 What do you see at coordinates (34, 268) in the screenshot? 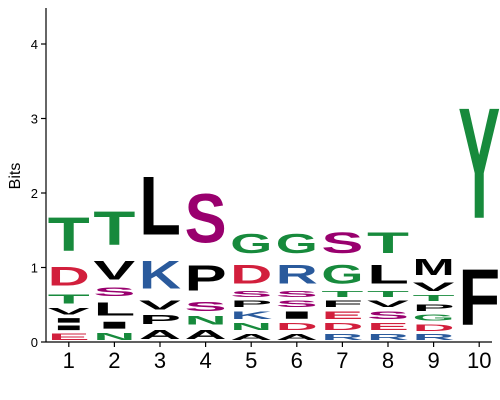
I see `y-tick-label: 1` at bounding box center [34, 268].